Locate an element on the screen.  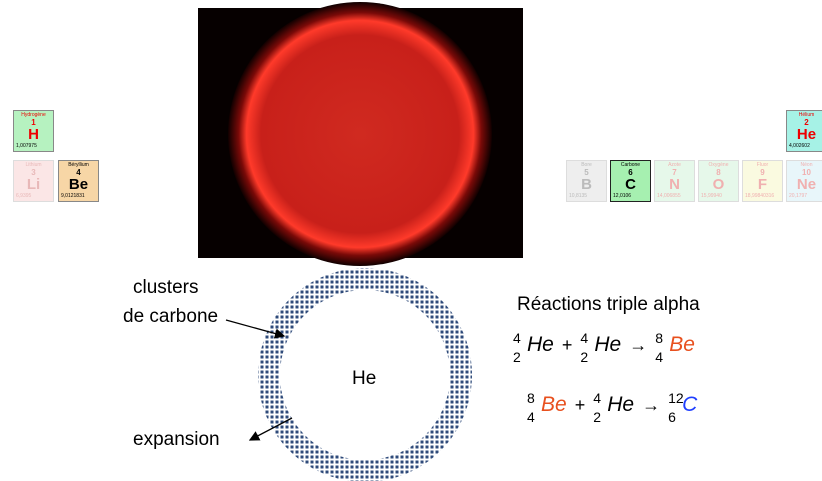
element-number: 5 is located at coordinates (586, 172).